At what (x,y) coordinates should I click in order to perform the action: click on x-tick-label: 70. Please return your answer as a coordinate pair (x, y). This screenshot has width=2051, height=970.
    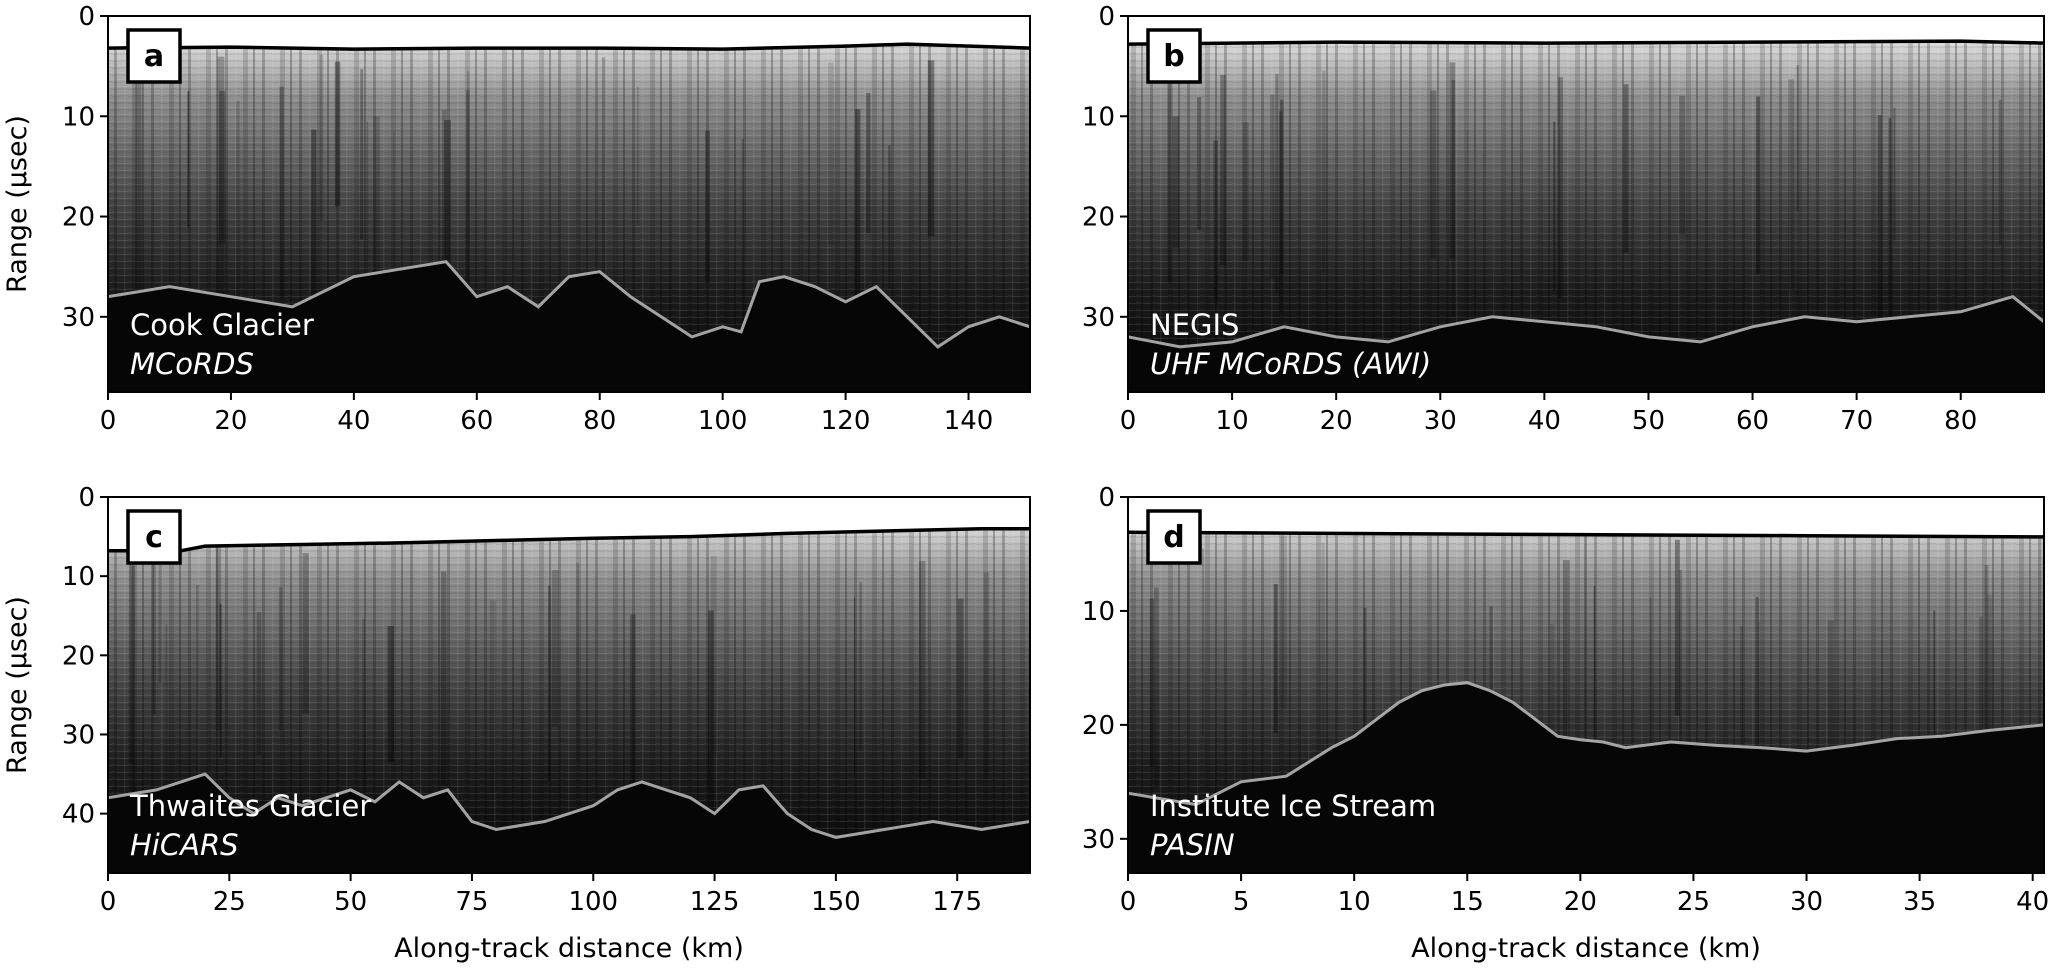
    Looking at the image, I should click on (1856, 421).